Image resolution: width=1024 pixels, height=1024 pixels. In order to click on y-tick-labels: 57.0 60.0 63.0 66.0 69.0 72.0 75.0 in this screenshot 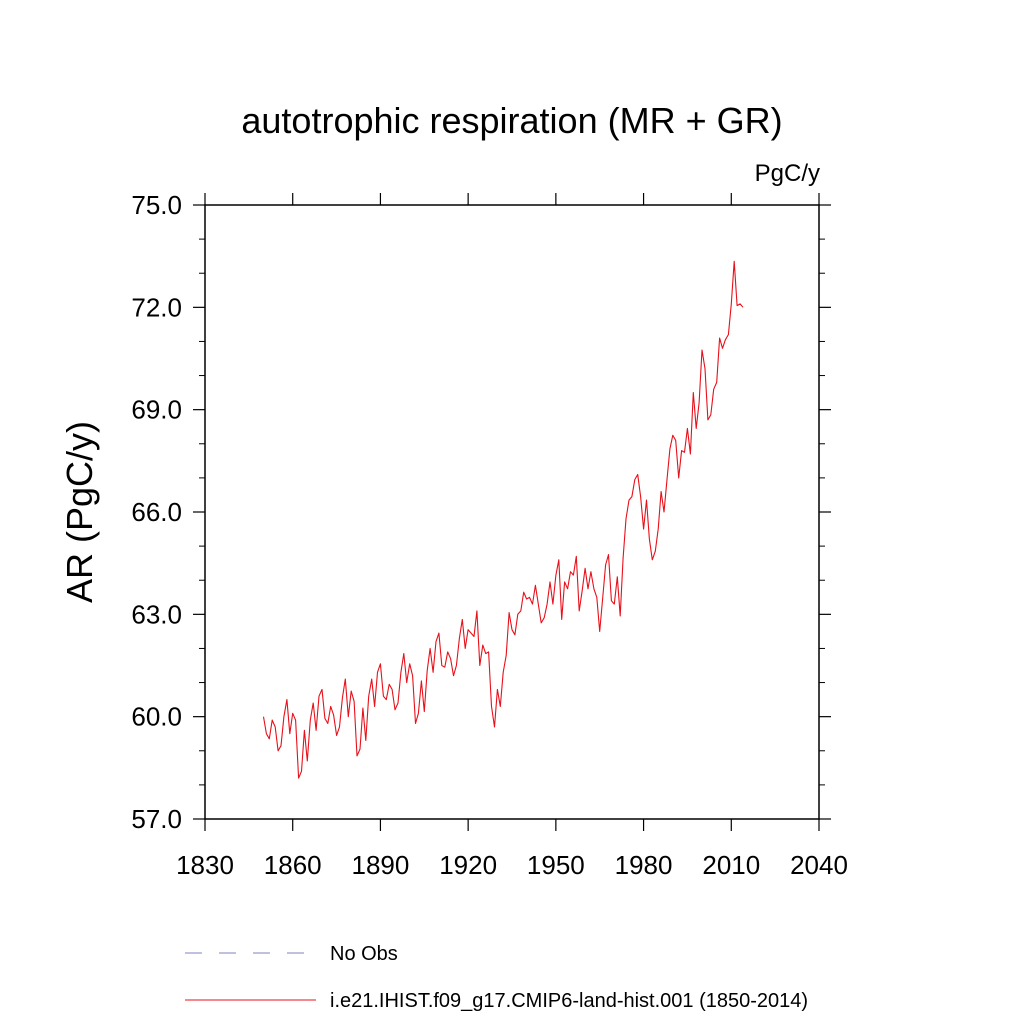, I will do `click(156, 512)`.